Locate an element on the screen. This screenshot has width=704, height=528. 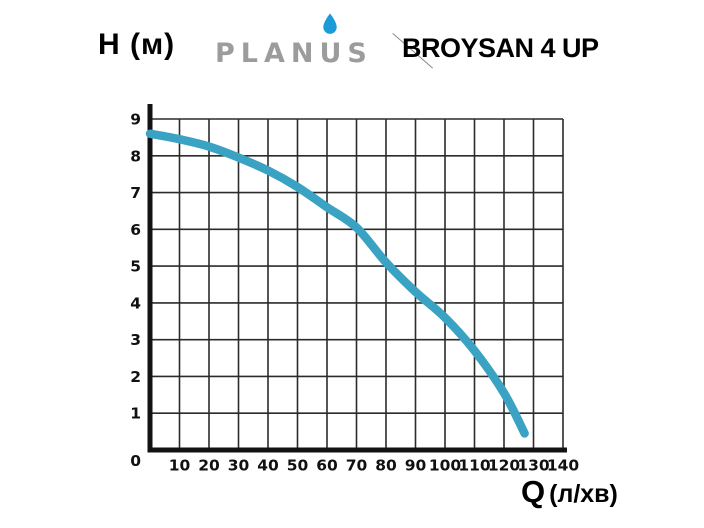
x-tick-label: 120 is located at coordinates (504, 466).